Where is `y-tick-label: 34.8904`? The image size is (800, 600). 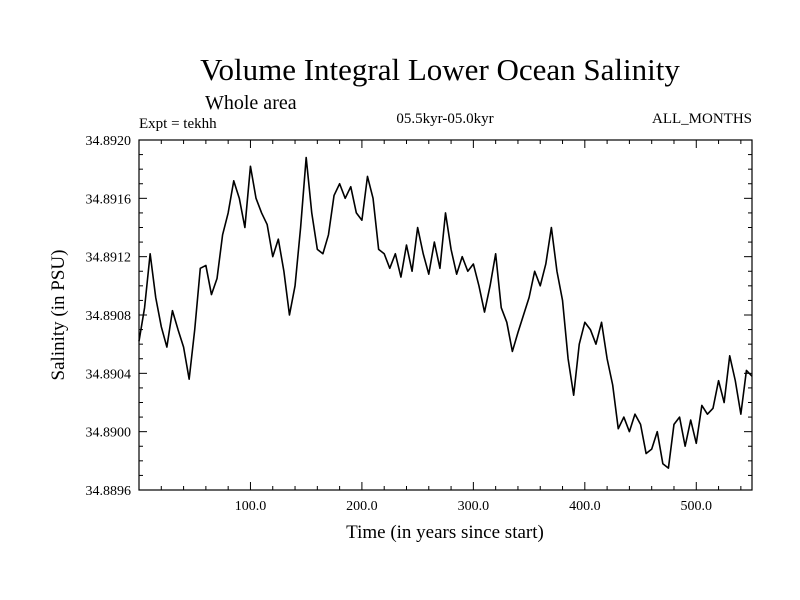
y-tick-label: 34.8904 is located at coordinates (109, 374).